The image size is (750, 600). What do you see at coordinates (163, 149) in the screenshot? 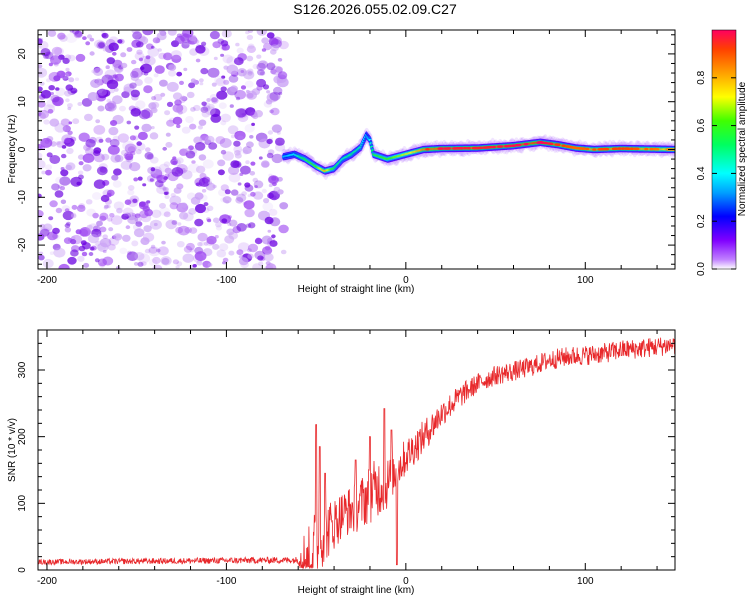
I see `spectrogram-noise` at bounding box center [163, 149].